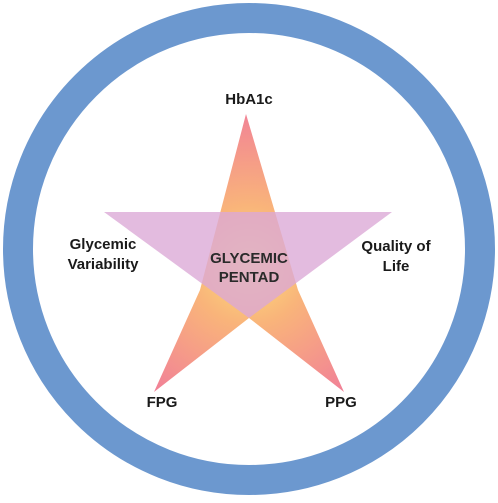  What do you see at coordinates (396, 256) in the screenshot?
I see `label-right: Quality of Life` at bounding box center [396, 256].